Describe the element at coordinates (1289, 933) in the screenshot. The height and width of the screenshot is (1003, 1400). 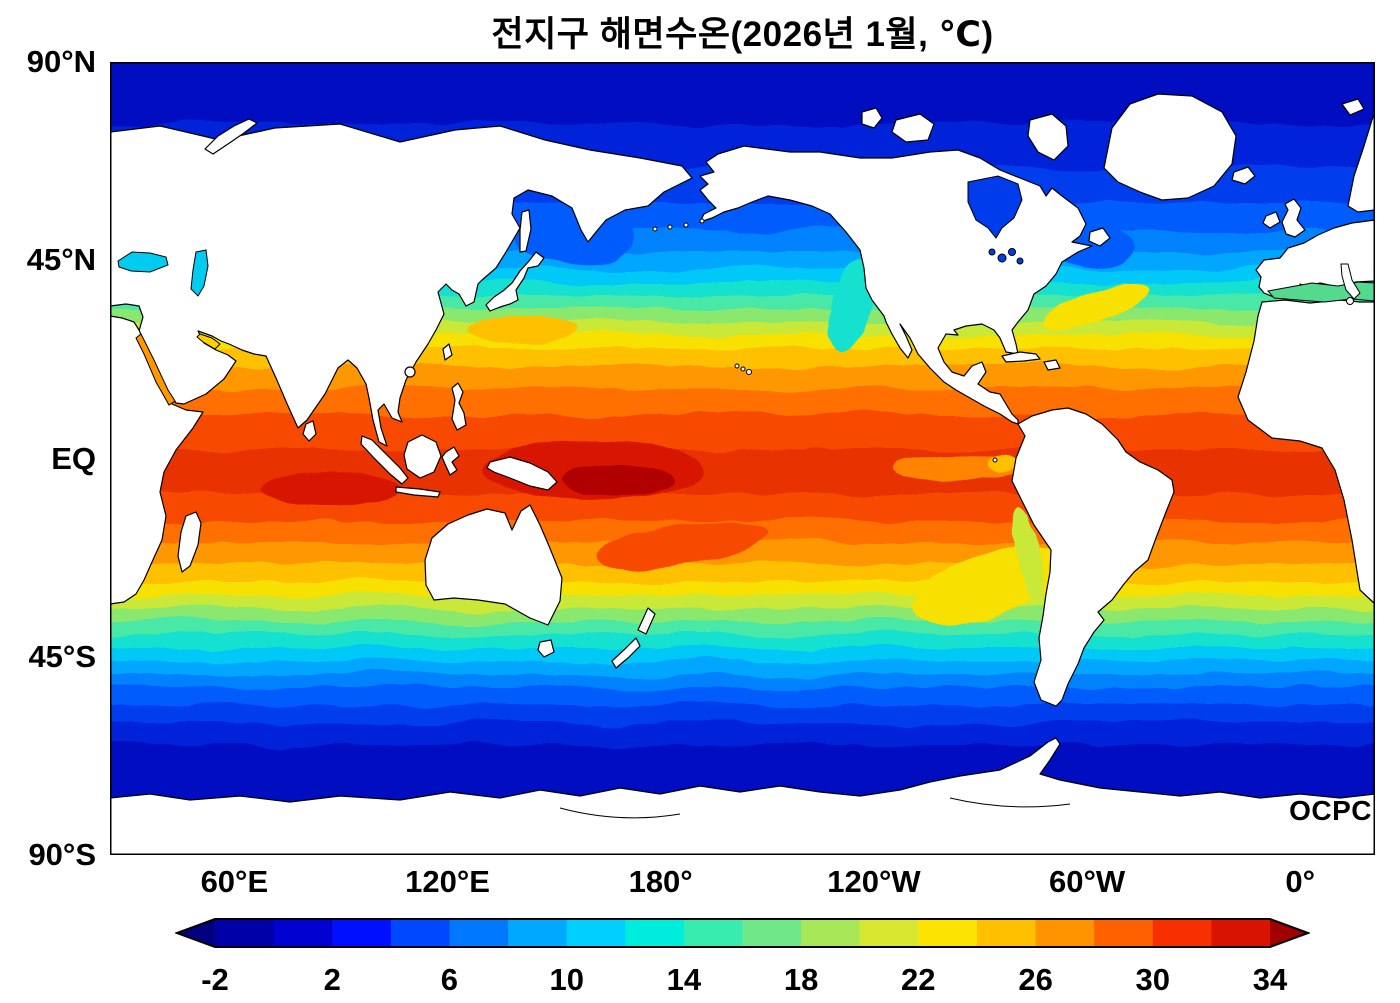
I see `colorbar-right-arrow` at that location.